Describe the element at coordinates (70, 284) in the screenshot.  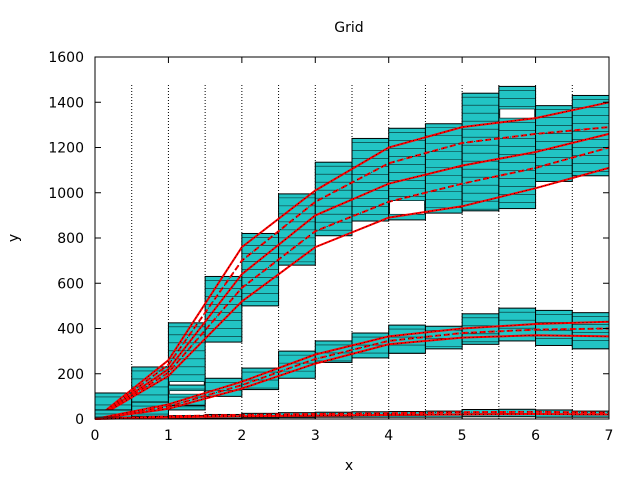
I see `y-tick-label-3: 600` at that location.